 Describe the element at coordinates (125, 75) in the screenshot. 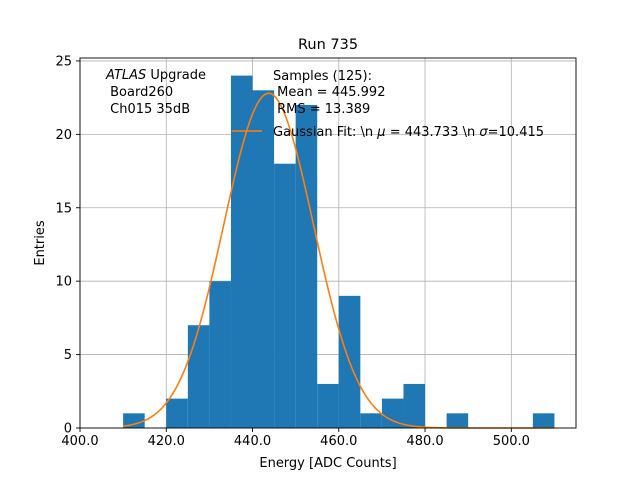

I see `annotation-atlas: ATLAS` at that location.